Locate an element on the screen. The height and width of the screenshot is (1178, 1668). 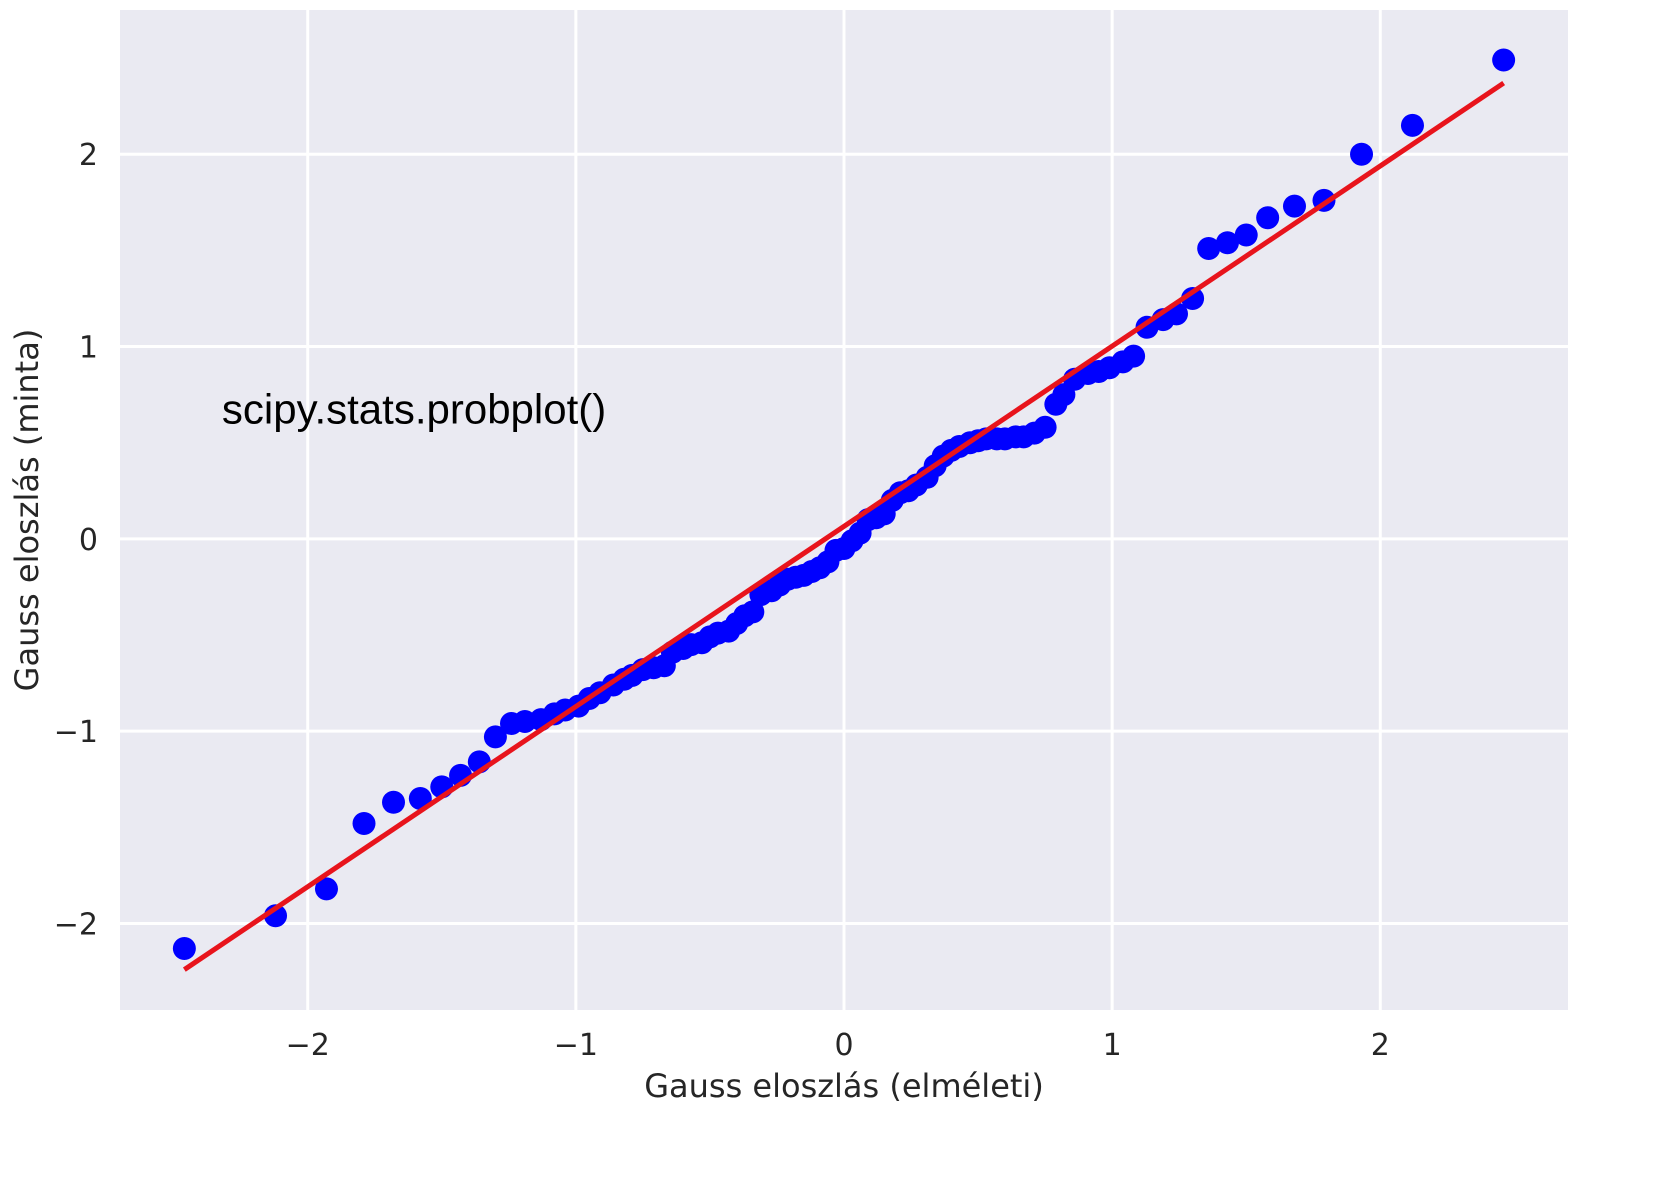
y-axis-label: Gauss eloszlás (minta) is located at coordinates (27, 510).